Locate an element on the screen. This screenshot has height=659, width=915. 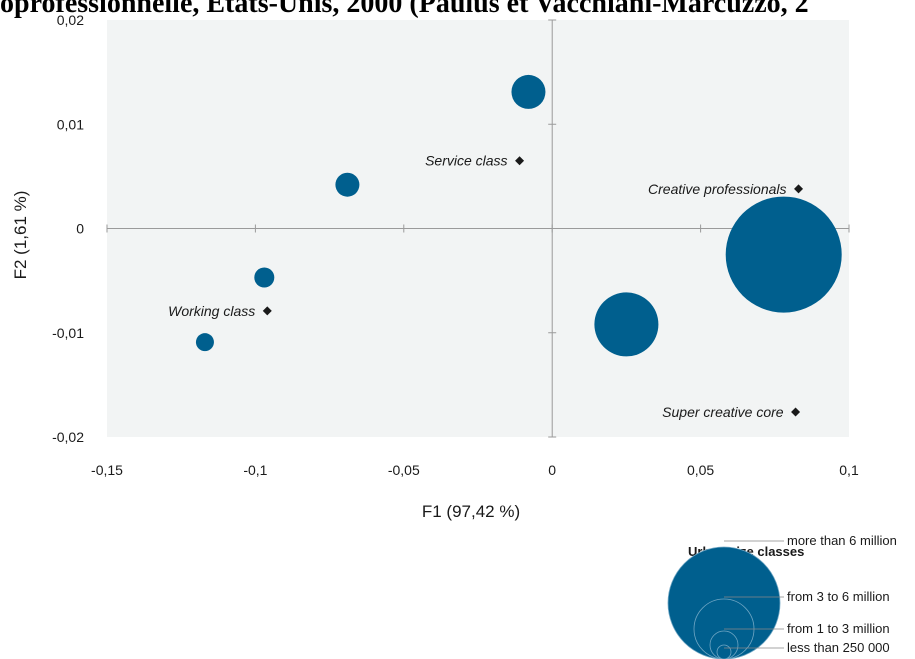
y-tick-label: 0 is located at coordinates (80, 229).